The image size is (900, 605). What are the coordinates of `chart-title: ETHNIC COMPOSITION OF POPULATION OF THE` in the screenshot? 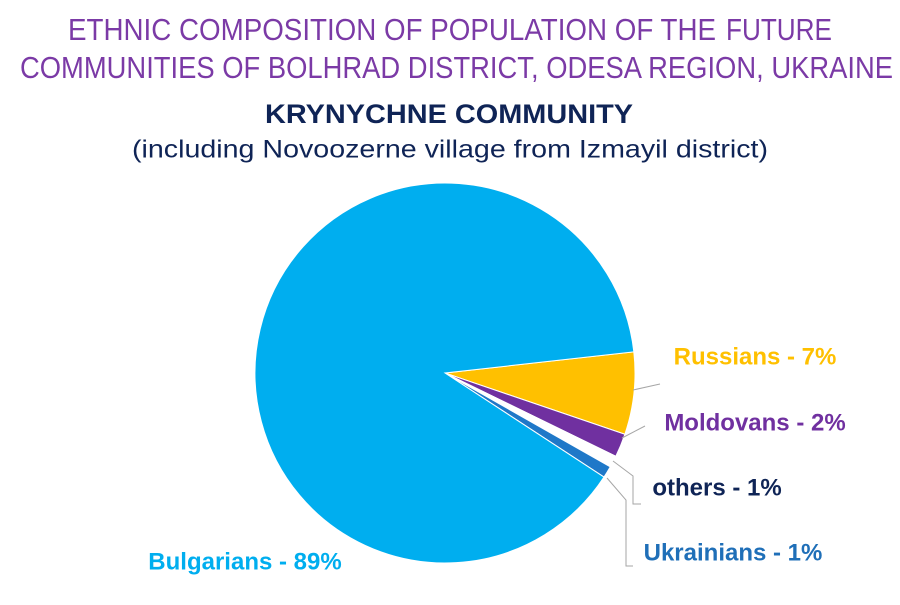 It's located at (392, 29).